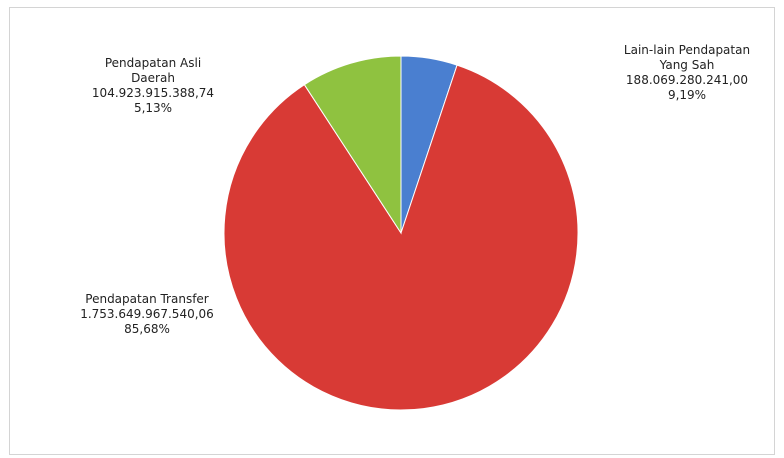  I want to click on label-transfer-value: 1.753.649.967.540,06, so click(147, 314).